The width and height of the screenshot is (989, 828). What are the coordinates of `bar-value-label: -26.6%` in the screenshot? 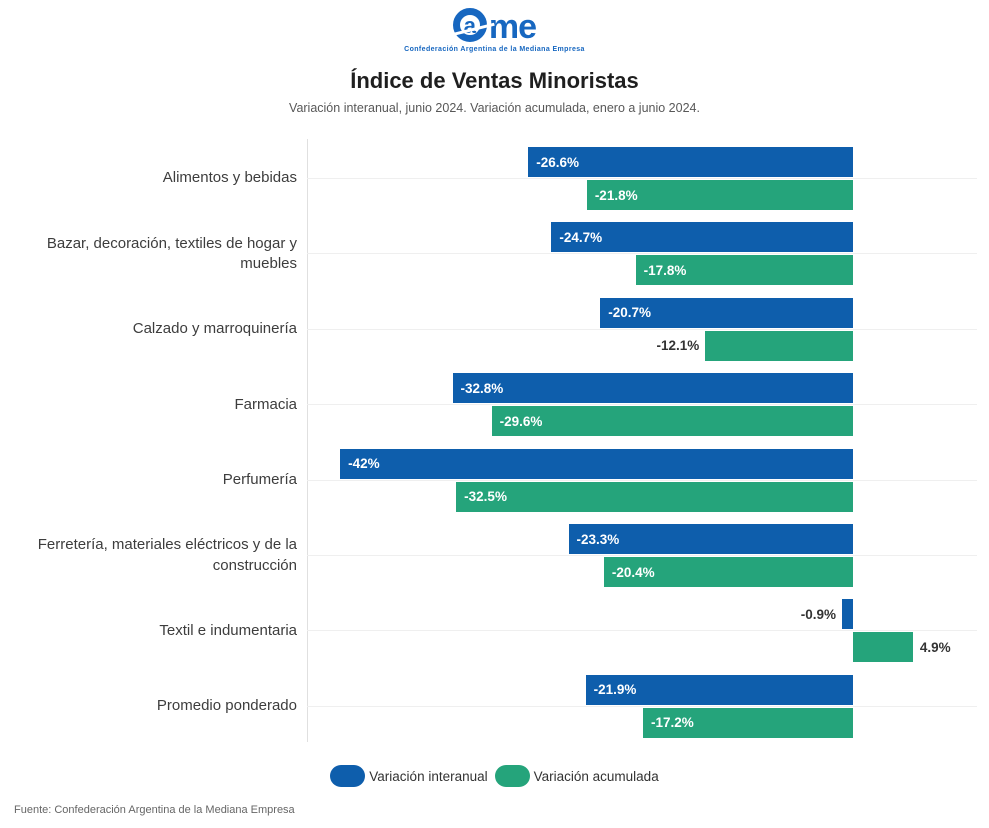 It's located at (557, 162).